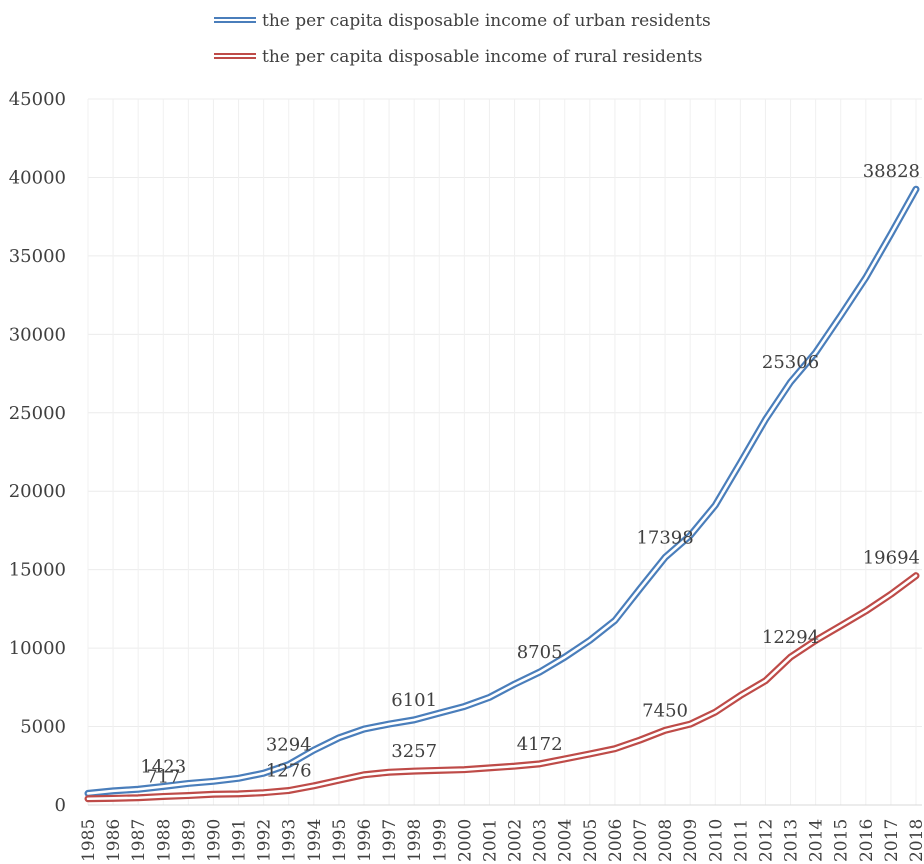  Describe the element at coordinates (114, 840) in the screenshot. I see `x-tick-label: 1986` at that location.